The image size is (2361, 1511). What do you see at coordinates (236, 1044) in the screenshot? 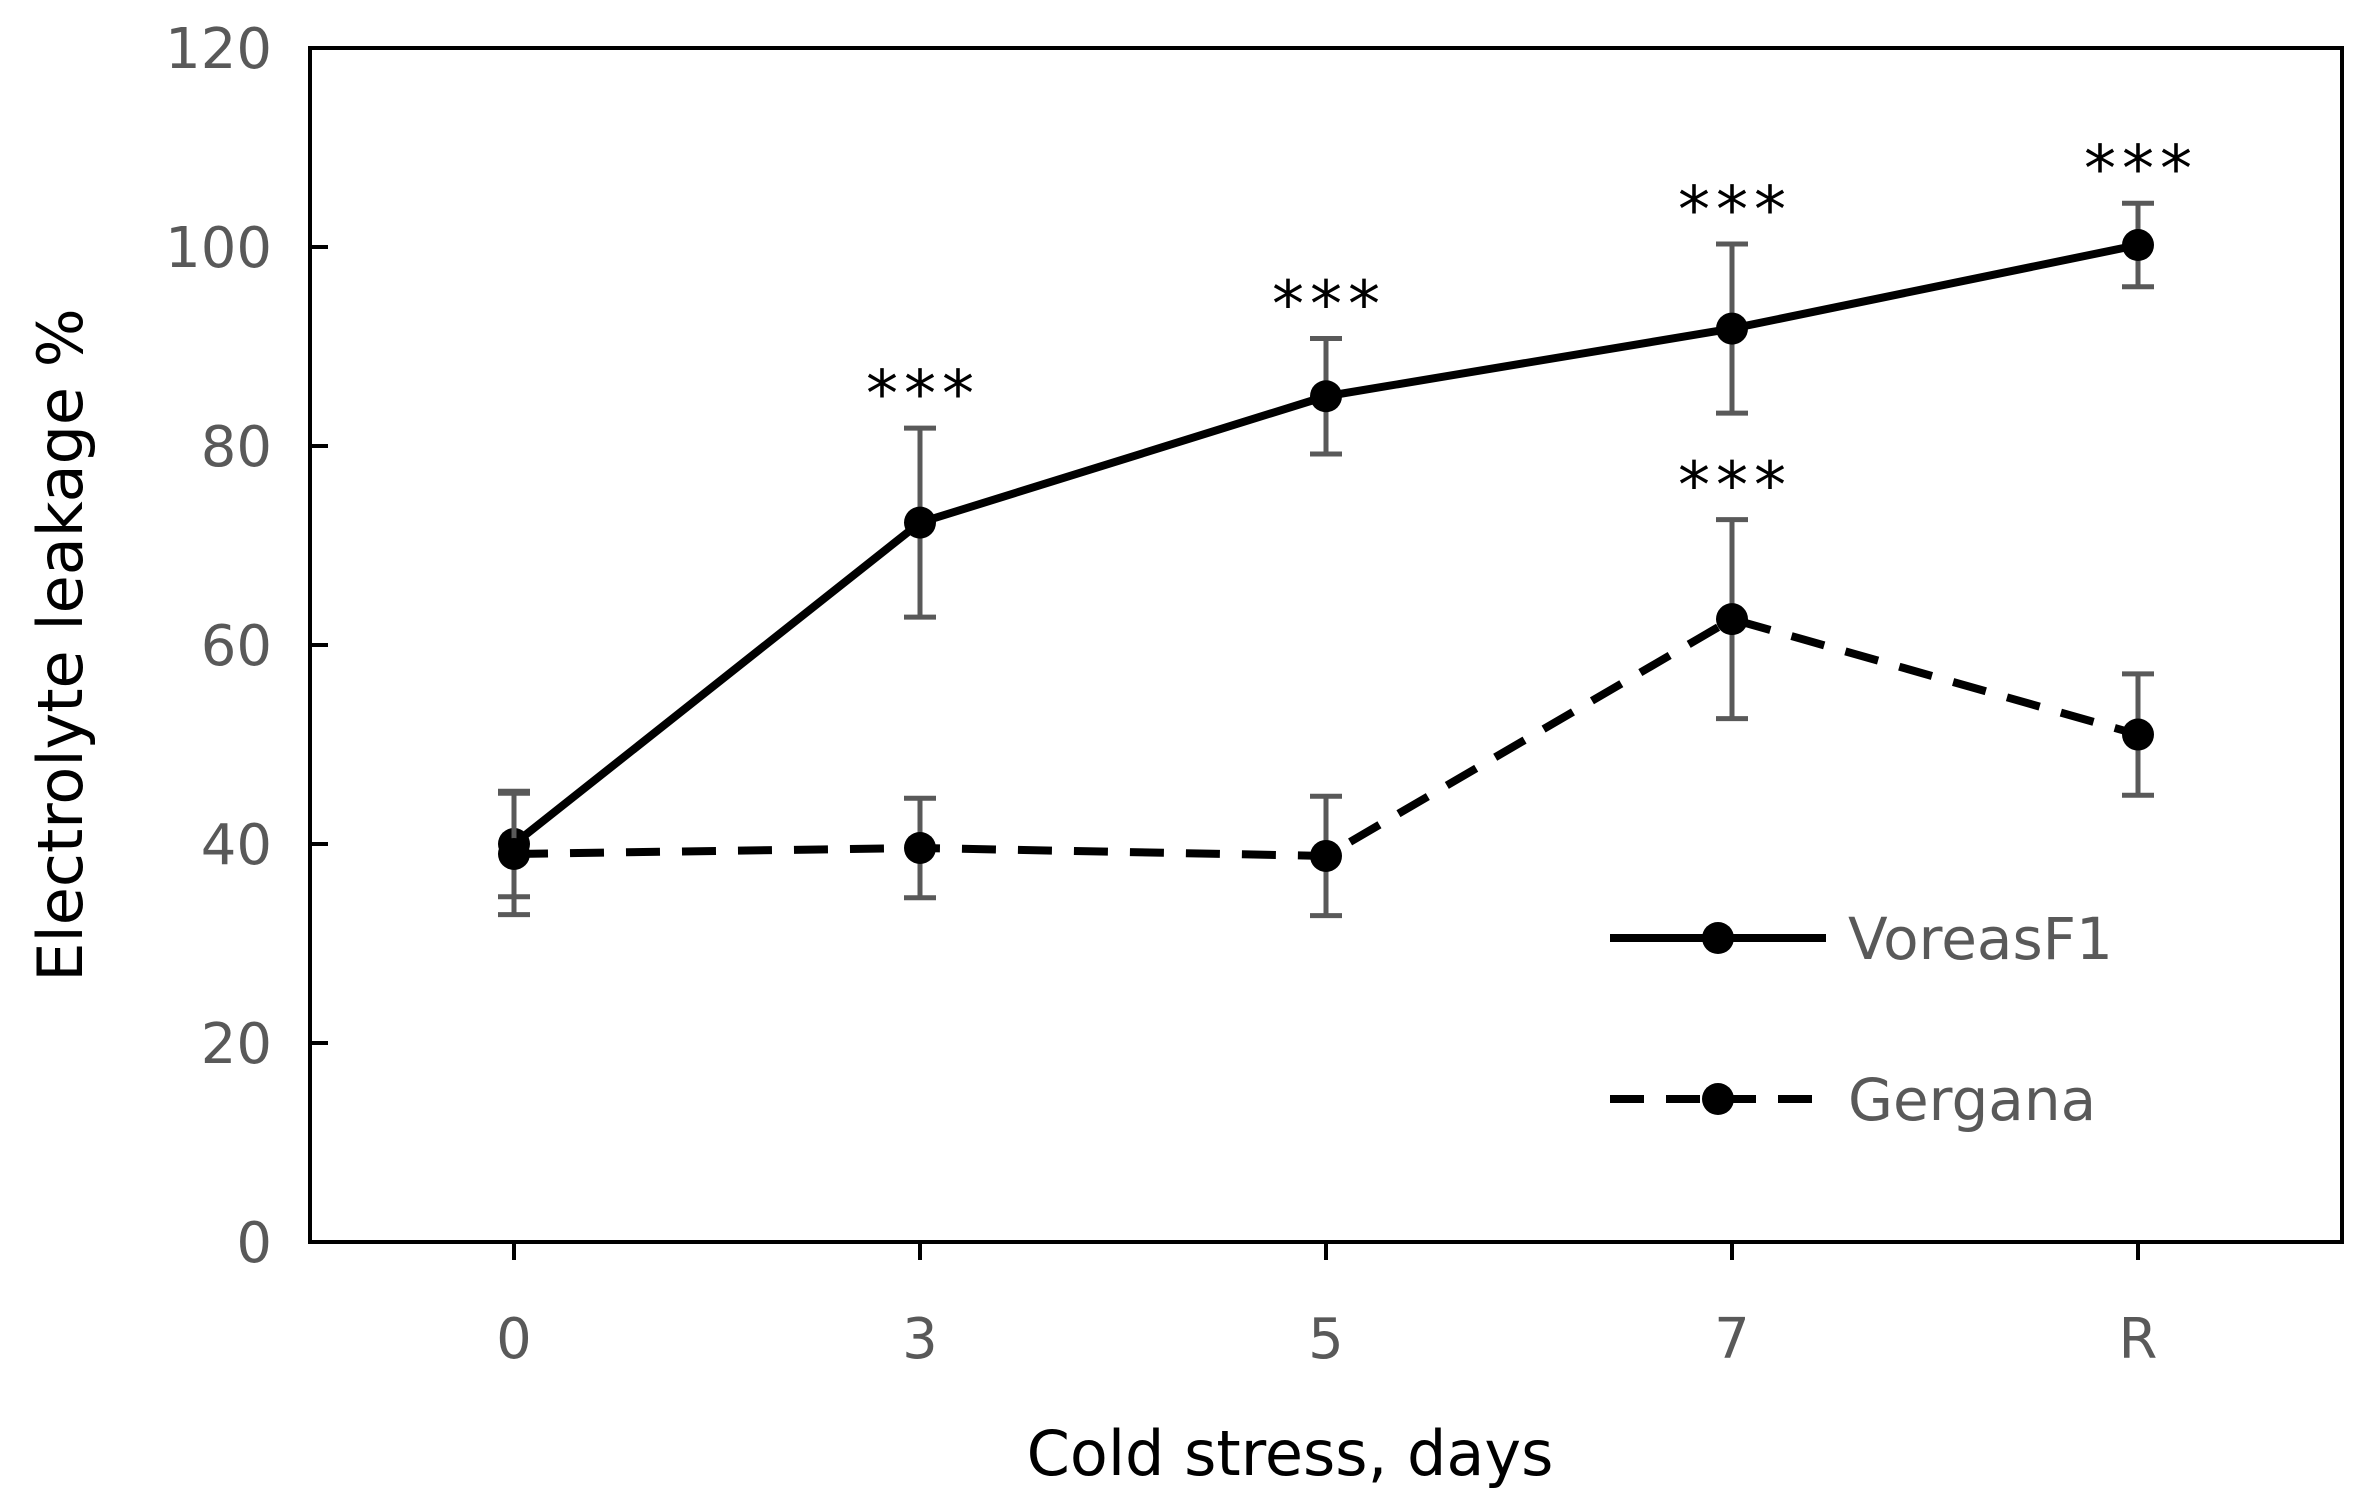
I see `y-tick-label: 20` at bounding box center [236, 1044].